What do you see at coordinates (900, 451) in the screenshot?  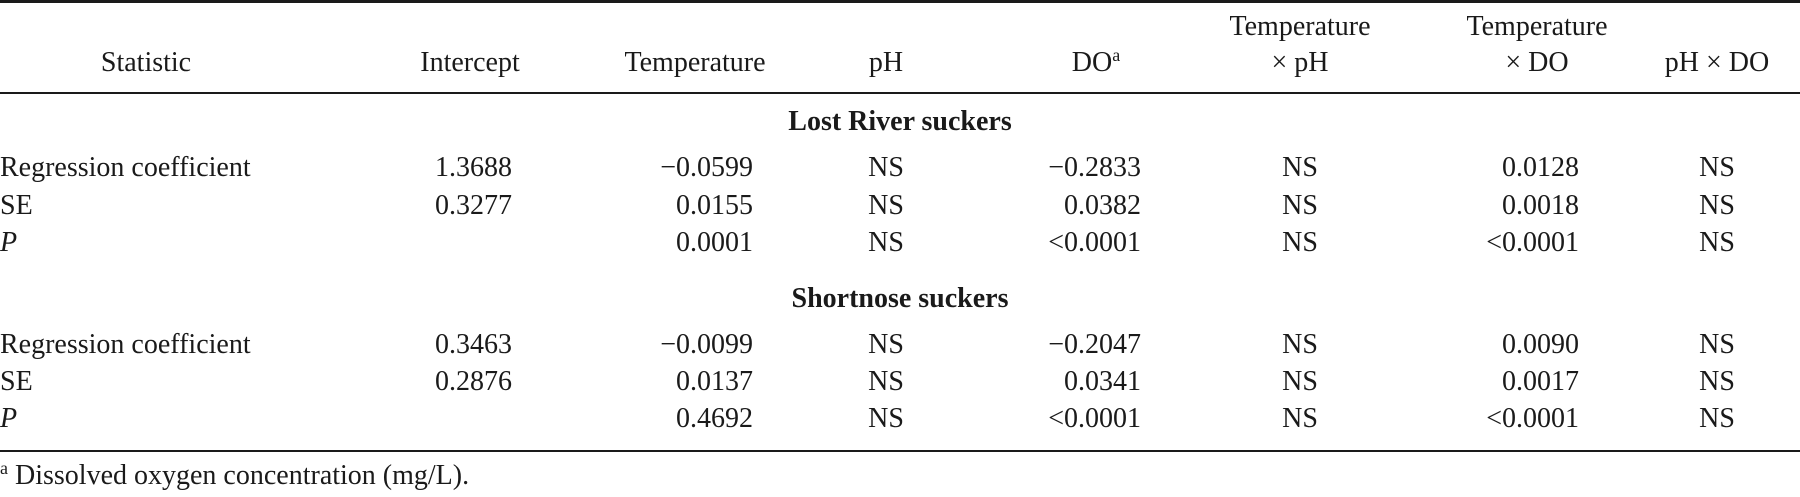 I see `table-bottom-rule` at bounding box center [900, 451].